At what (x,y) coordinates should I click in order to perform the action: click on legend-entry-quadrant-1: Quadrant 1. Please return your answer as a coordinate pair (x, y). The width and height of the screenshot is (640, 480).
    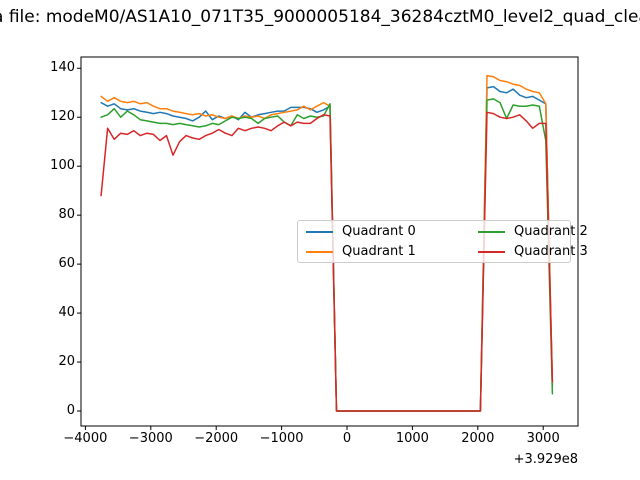
    Looking at the image, I should click on (376, 251).